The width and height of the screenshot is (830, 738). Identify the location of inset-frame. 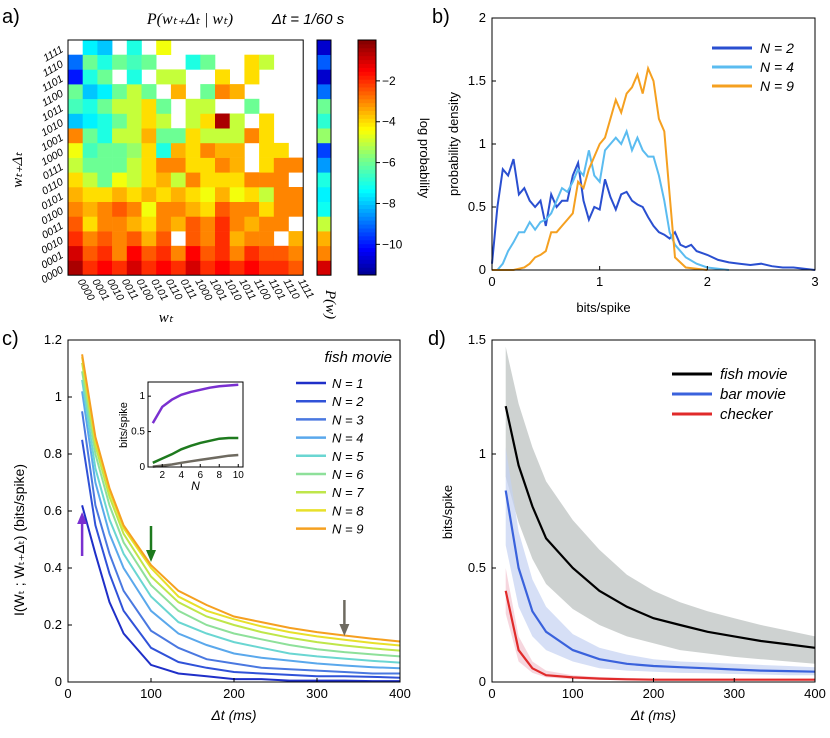
(195, 424).